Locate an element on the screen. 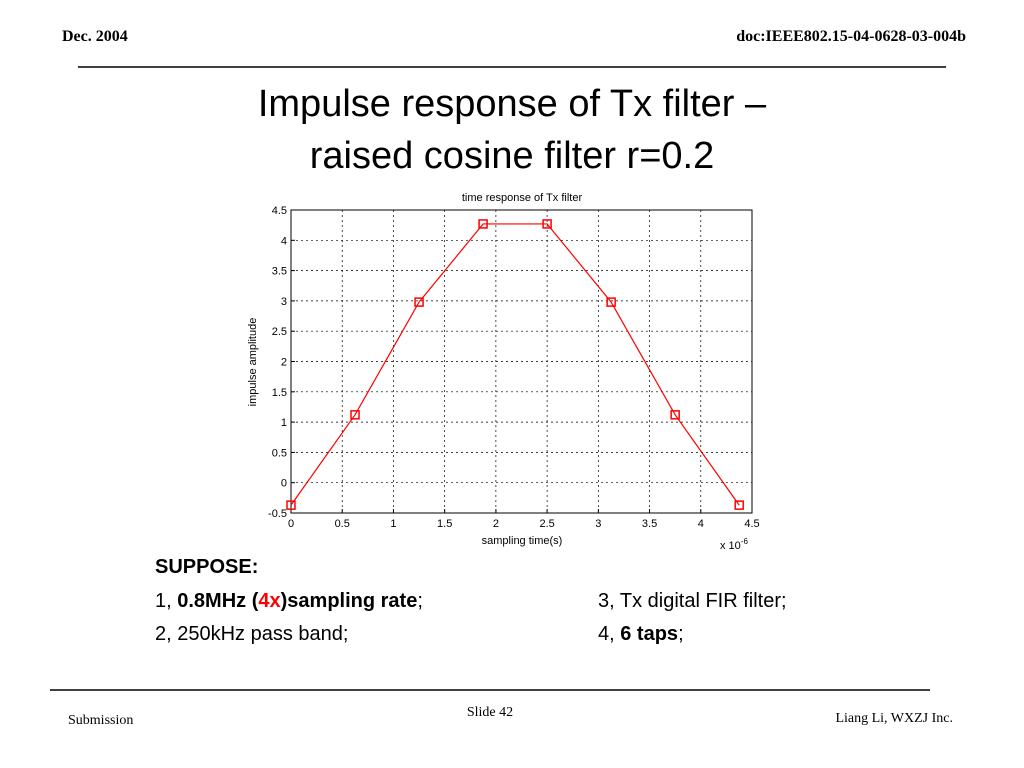  suppose-heading: SUPPOSE: is located at coordinates (206, 567).